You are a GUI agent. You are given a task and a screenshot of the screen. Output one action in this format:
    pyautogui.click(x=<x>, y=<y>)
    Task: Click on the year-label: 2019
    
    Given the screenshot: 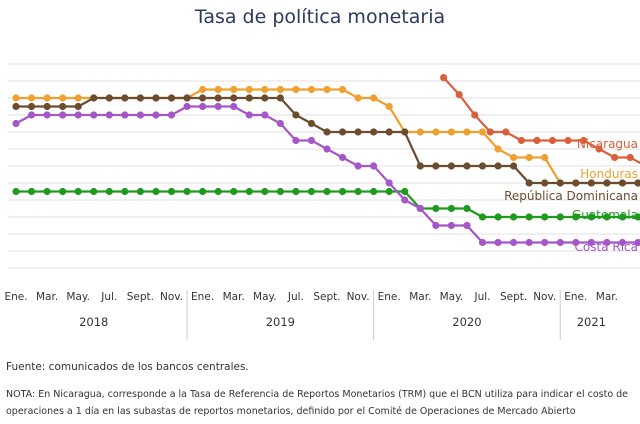 What is the action you would take?
    pyautogui.click(x=280, y=322)
    